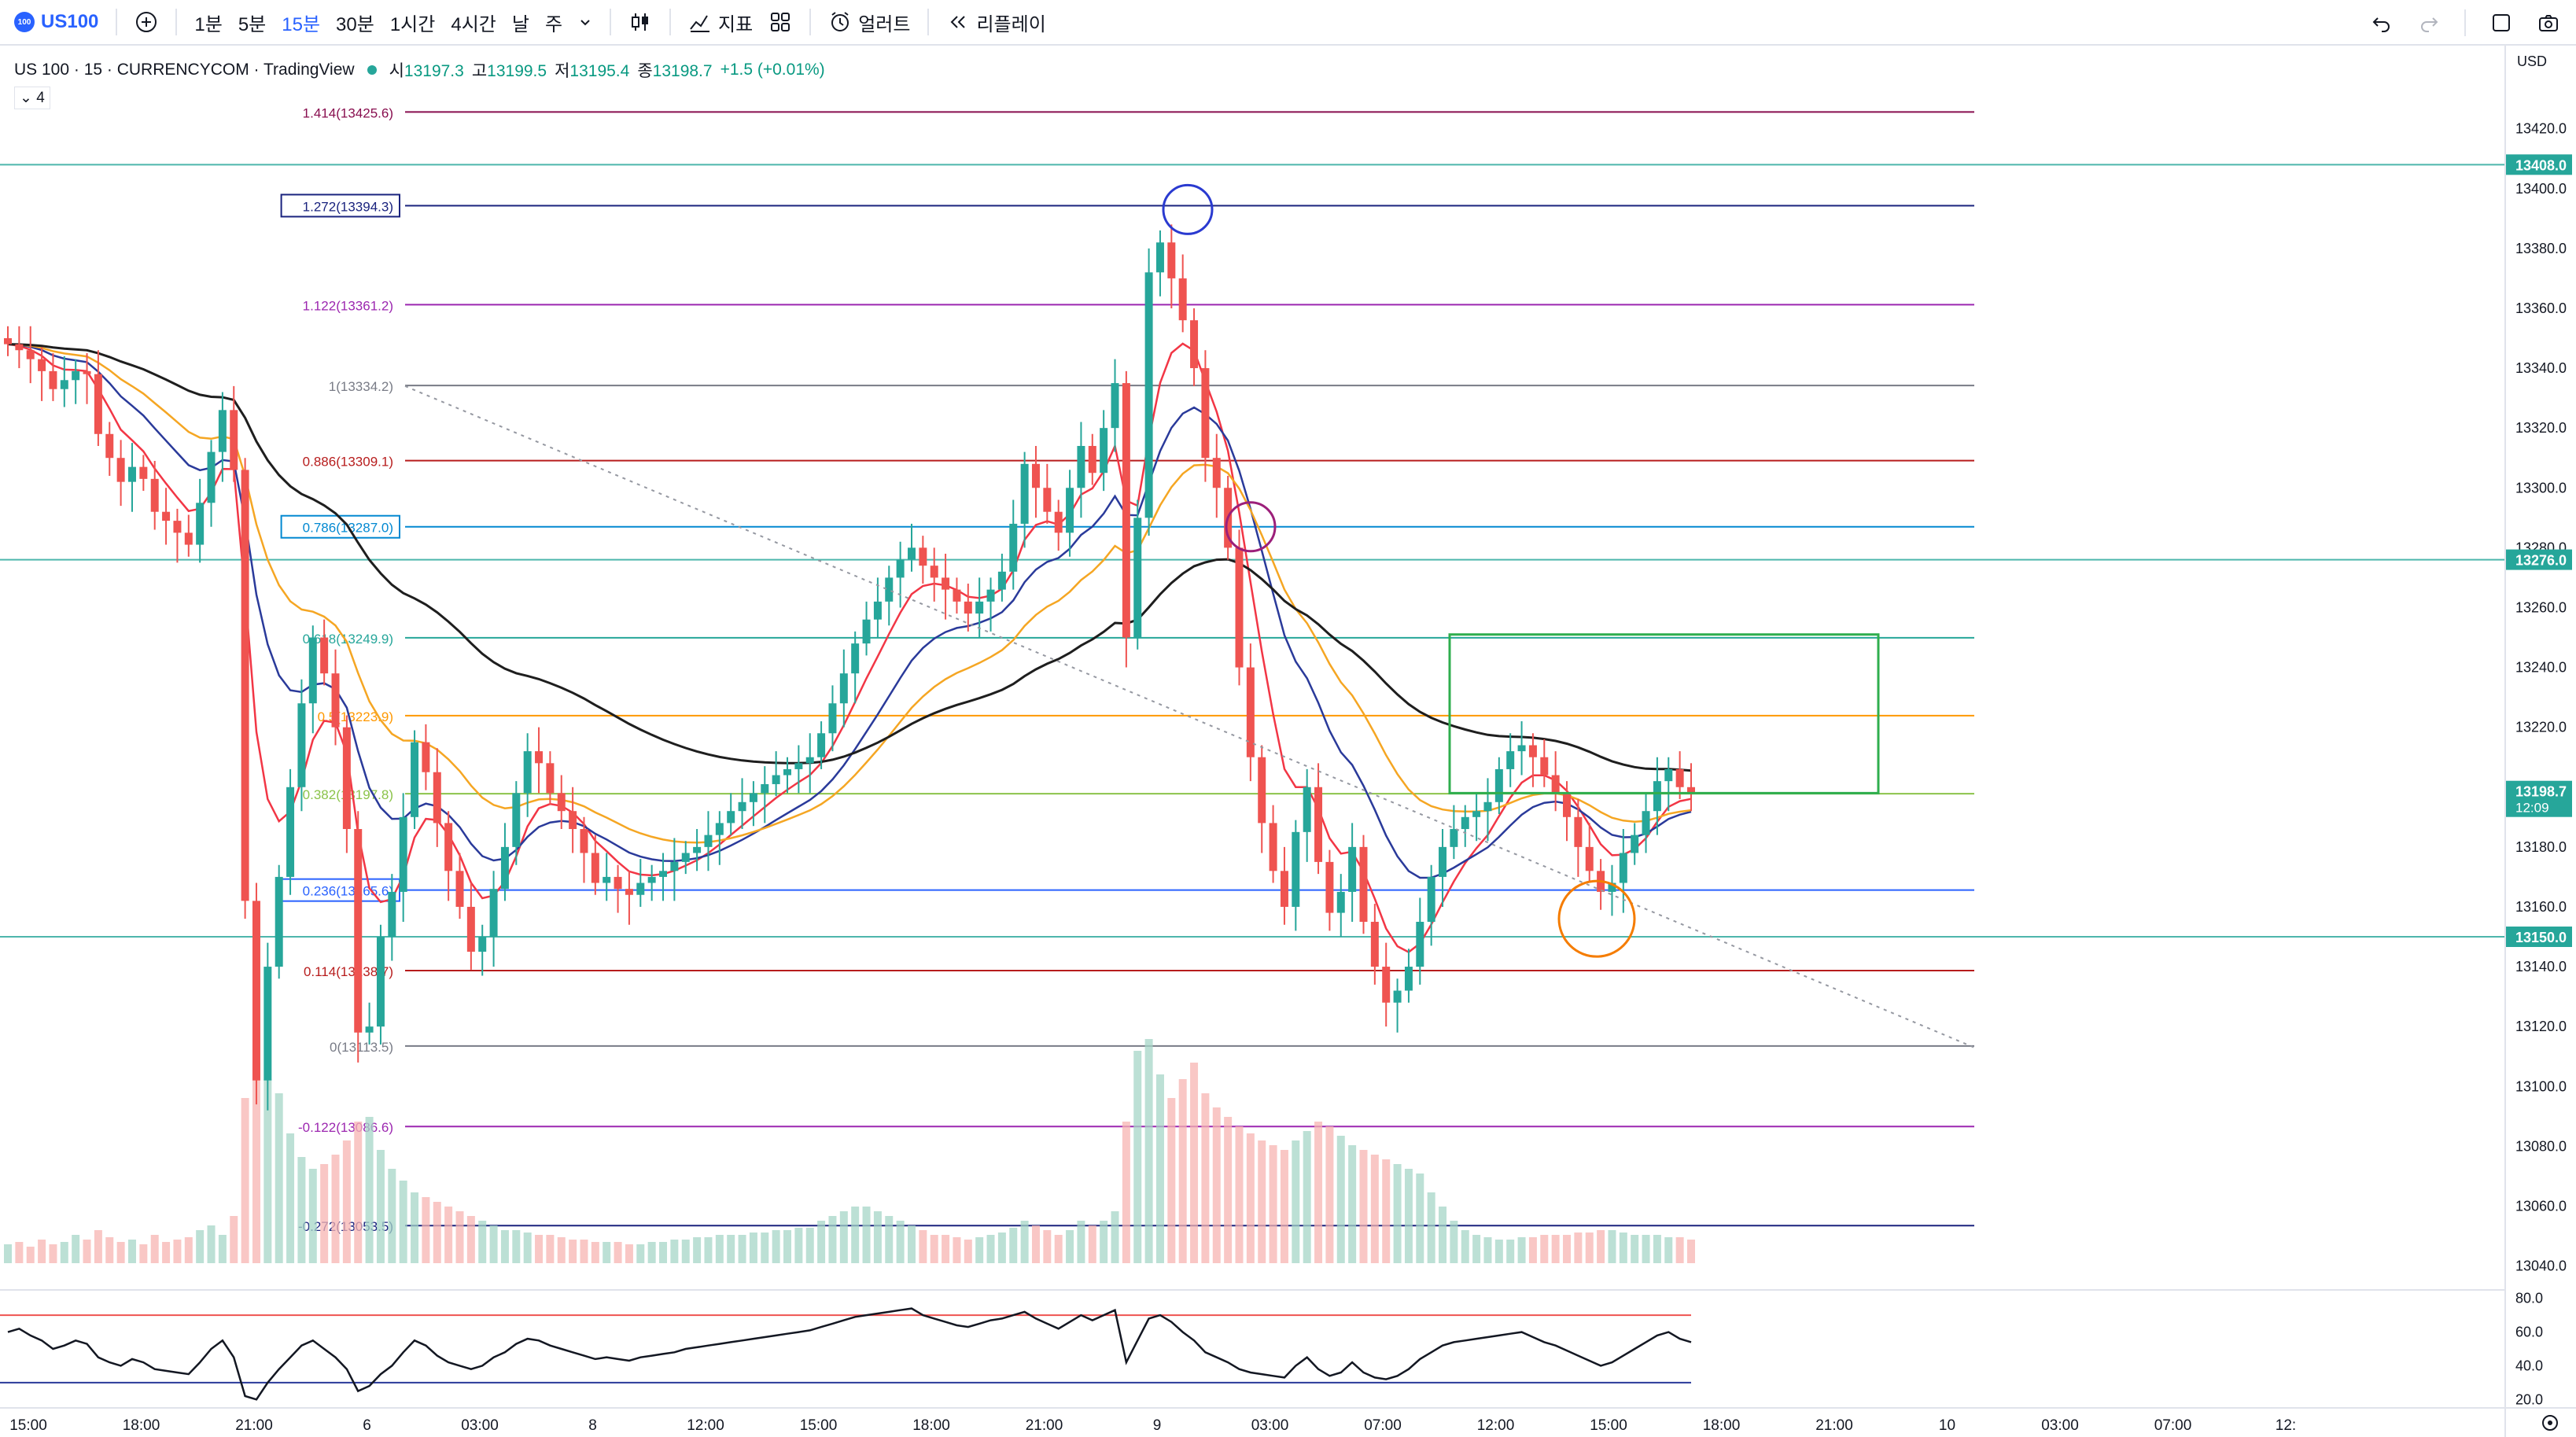 The image size is (2576, 1437). Describe the element at coordinates (869, 22) in the screenshot. I see `alert-button: 얼러트` at that location.